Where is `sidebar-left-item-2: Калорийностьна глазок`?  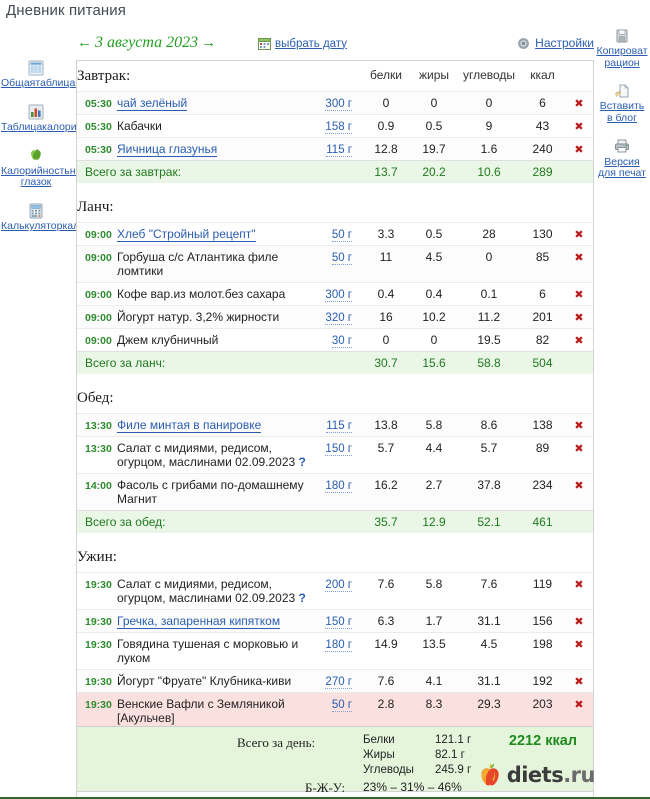
sidebar-left-item-2: Калорийностьна глазок is located at coordinates (40, 168).